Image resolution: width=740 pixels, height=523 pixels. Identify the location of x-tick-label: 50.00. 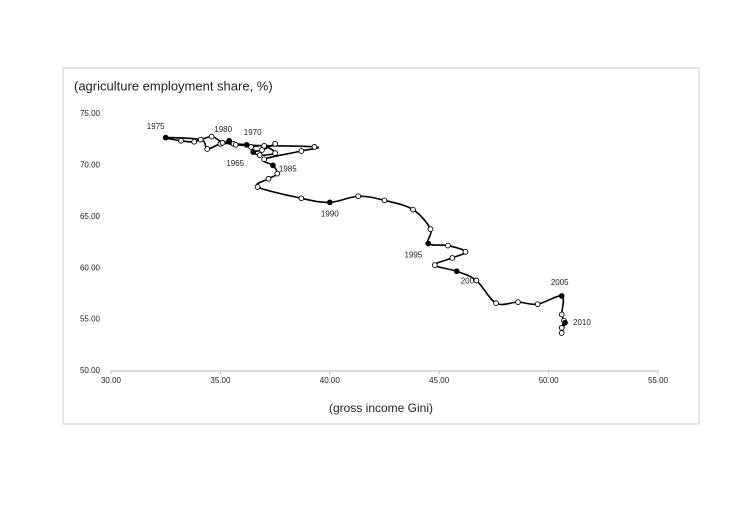
(549, 380).